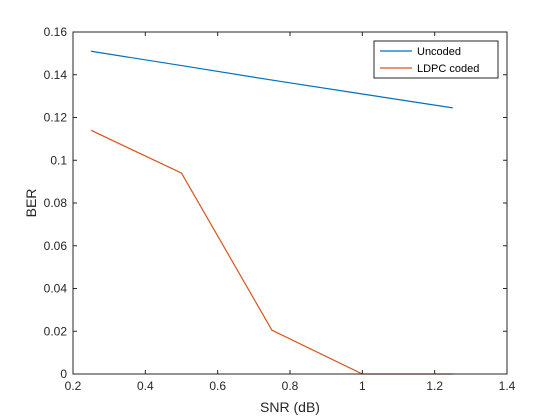 The height and width of the screenshot is (420, 560). I want to click on y-tick-label: 0.12, so click(56, 118).